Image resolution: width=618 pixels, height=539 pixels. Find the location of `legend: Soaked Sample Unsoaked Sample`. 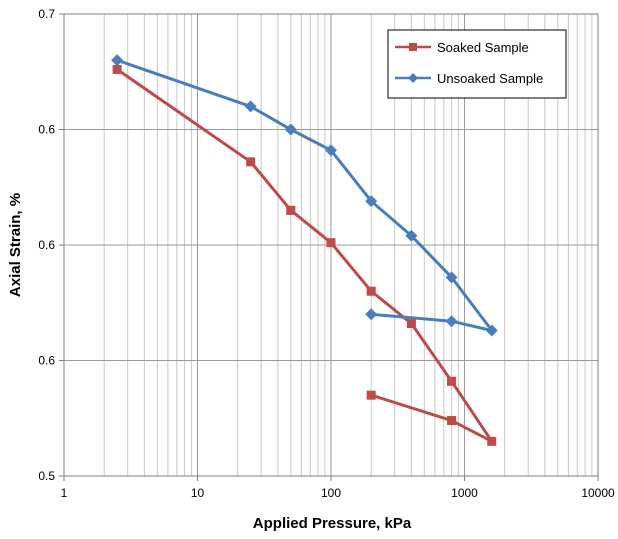

legend: Soaked Sample Unsoaked Sample is located at coordinates (477, 64).